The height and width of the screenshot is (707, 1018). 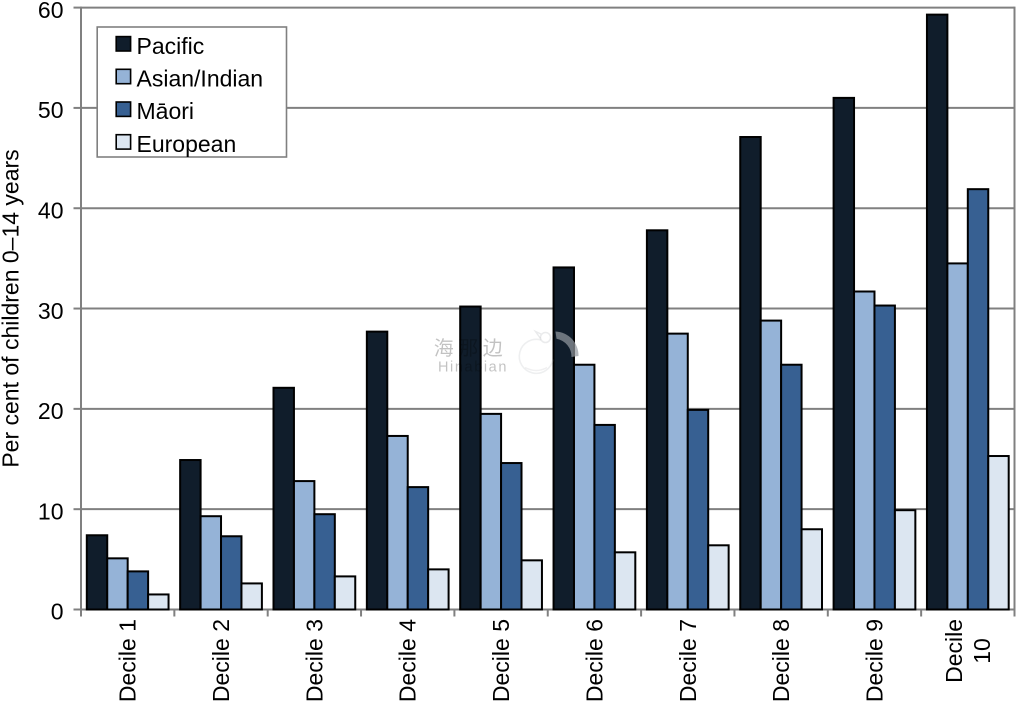 What do you see at coordinates (968, 651) in the screenshot?
I see `x-tick-label-10: Decile 10` at bounding box center [968, 651].